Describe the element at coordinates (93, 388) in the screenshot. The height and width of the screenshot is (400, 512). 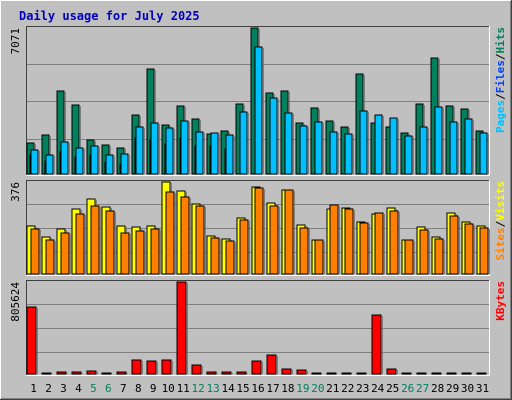
I see `x-tick-label-5: 5` at that location.